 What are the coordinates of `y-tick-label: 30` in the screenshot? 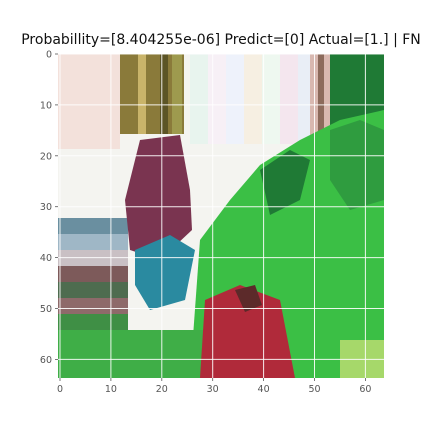 It's located at (46, 207).